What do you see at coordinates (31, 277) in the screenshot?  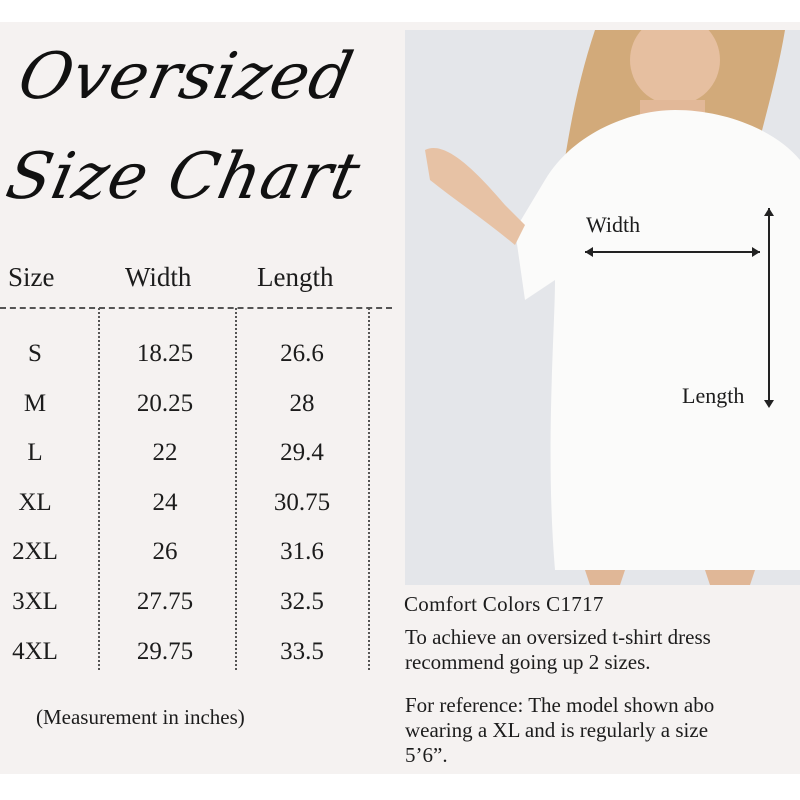 I see `header-size: Size` at bounding box center [31, 277].